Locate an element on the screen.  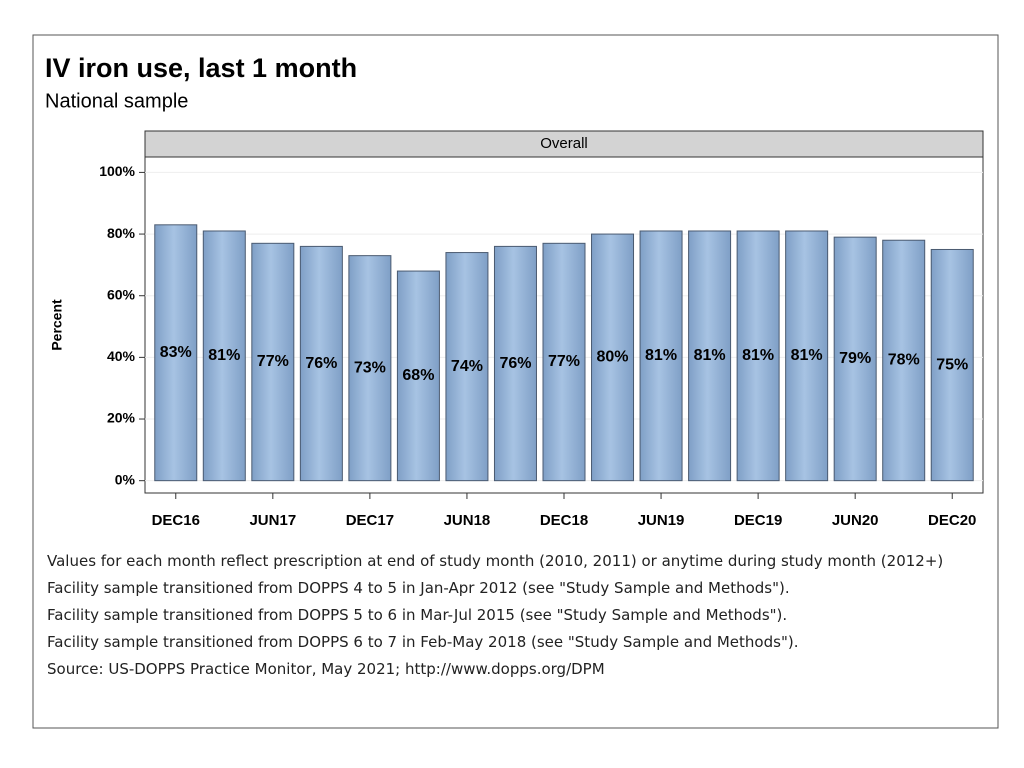
x-tick-label: DEC16 is located at coordinates (176, 520).